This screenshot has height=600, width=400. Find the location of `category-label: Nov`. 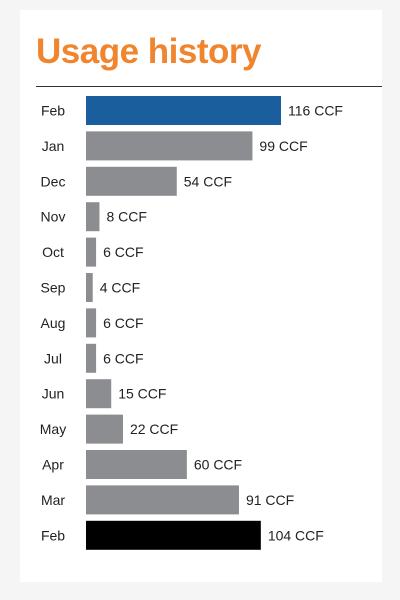

category-label: Nov is located at coordinates (53, 217).